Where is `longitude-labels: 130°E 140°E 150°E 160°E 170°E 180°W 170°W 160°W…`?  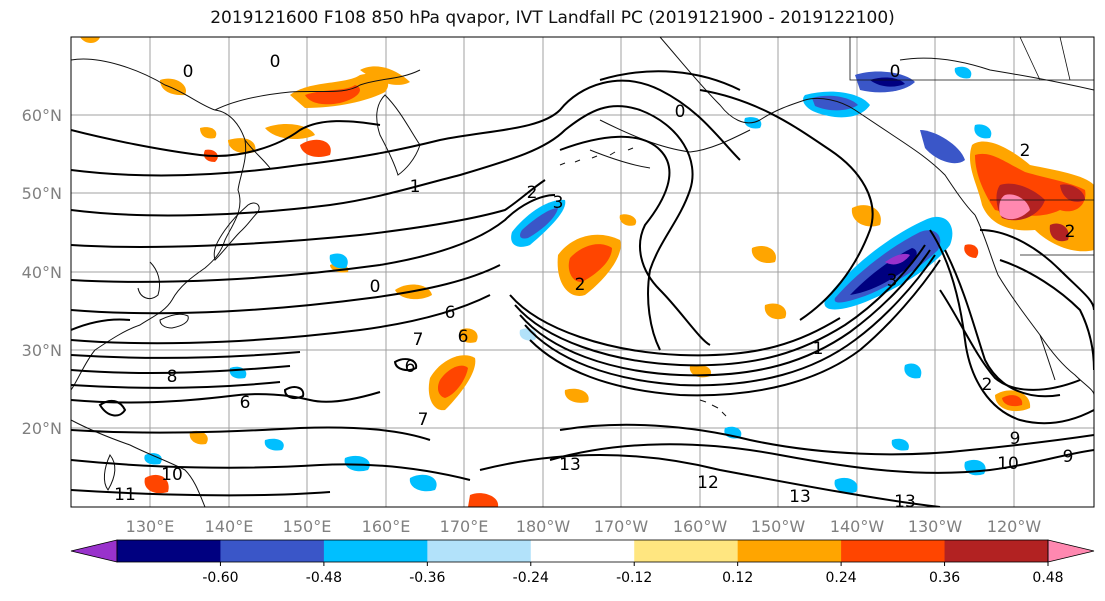
longitude-labels: 130°E 140°E 150°E 160°E 170°E 180°W 170°W 160°W… is located at coordinates (584, 526).